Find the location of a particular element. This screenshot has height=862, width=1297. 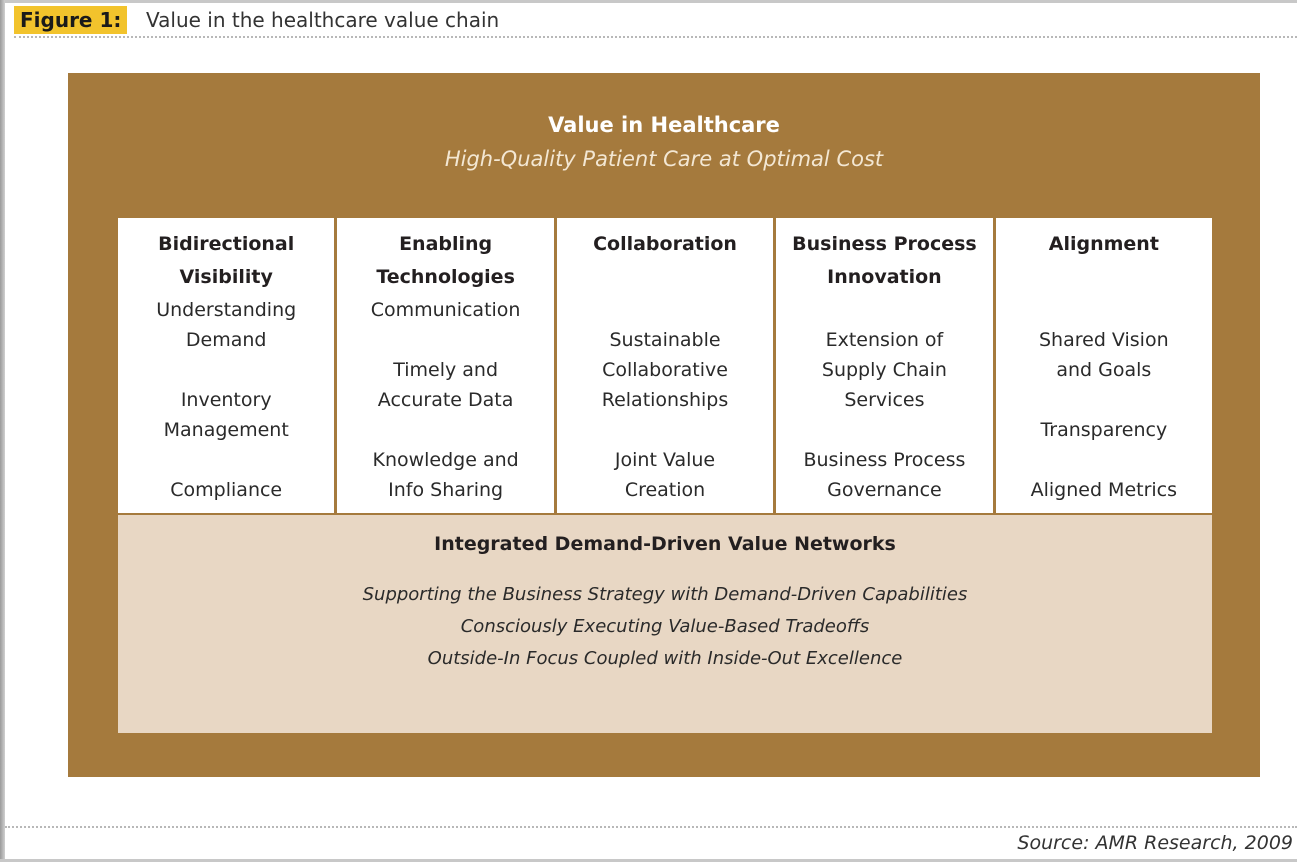

pillar-item-line: Demand is located at coordinates (226, 340).